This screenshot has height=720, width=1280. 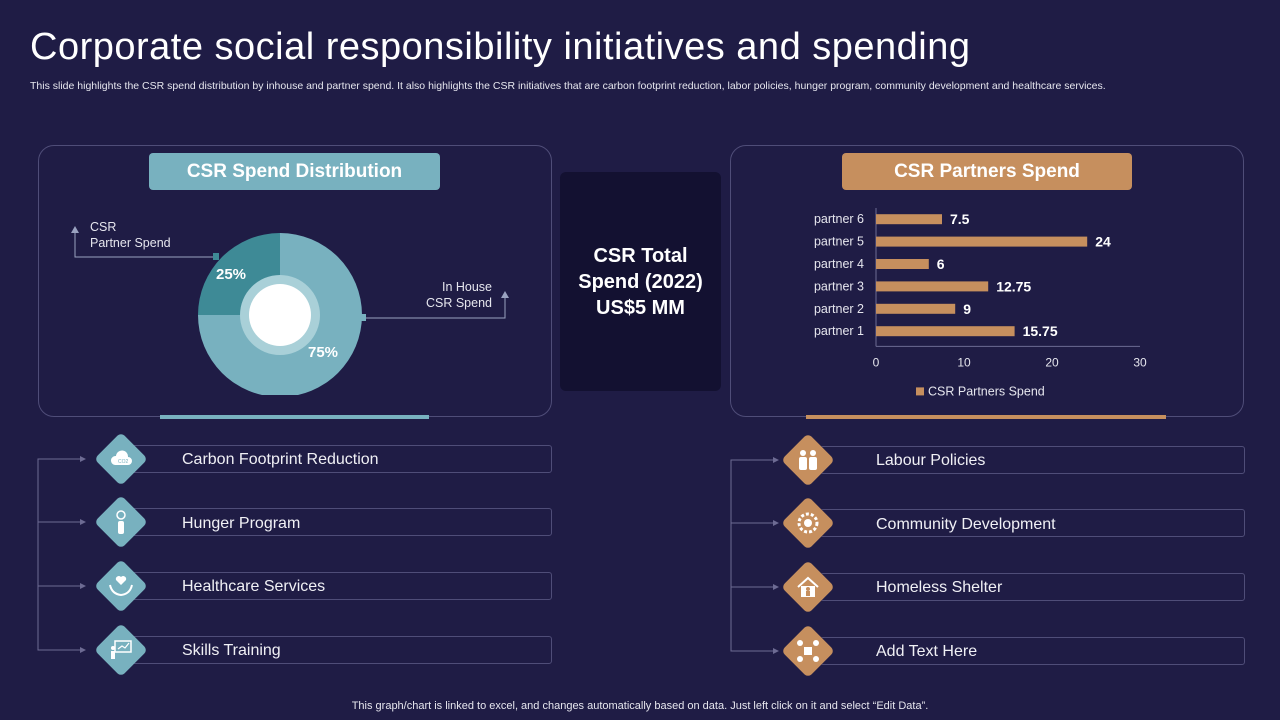 I want to click on bar-category-label: partner 6, so click(x=839, y=219).